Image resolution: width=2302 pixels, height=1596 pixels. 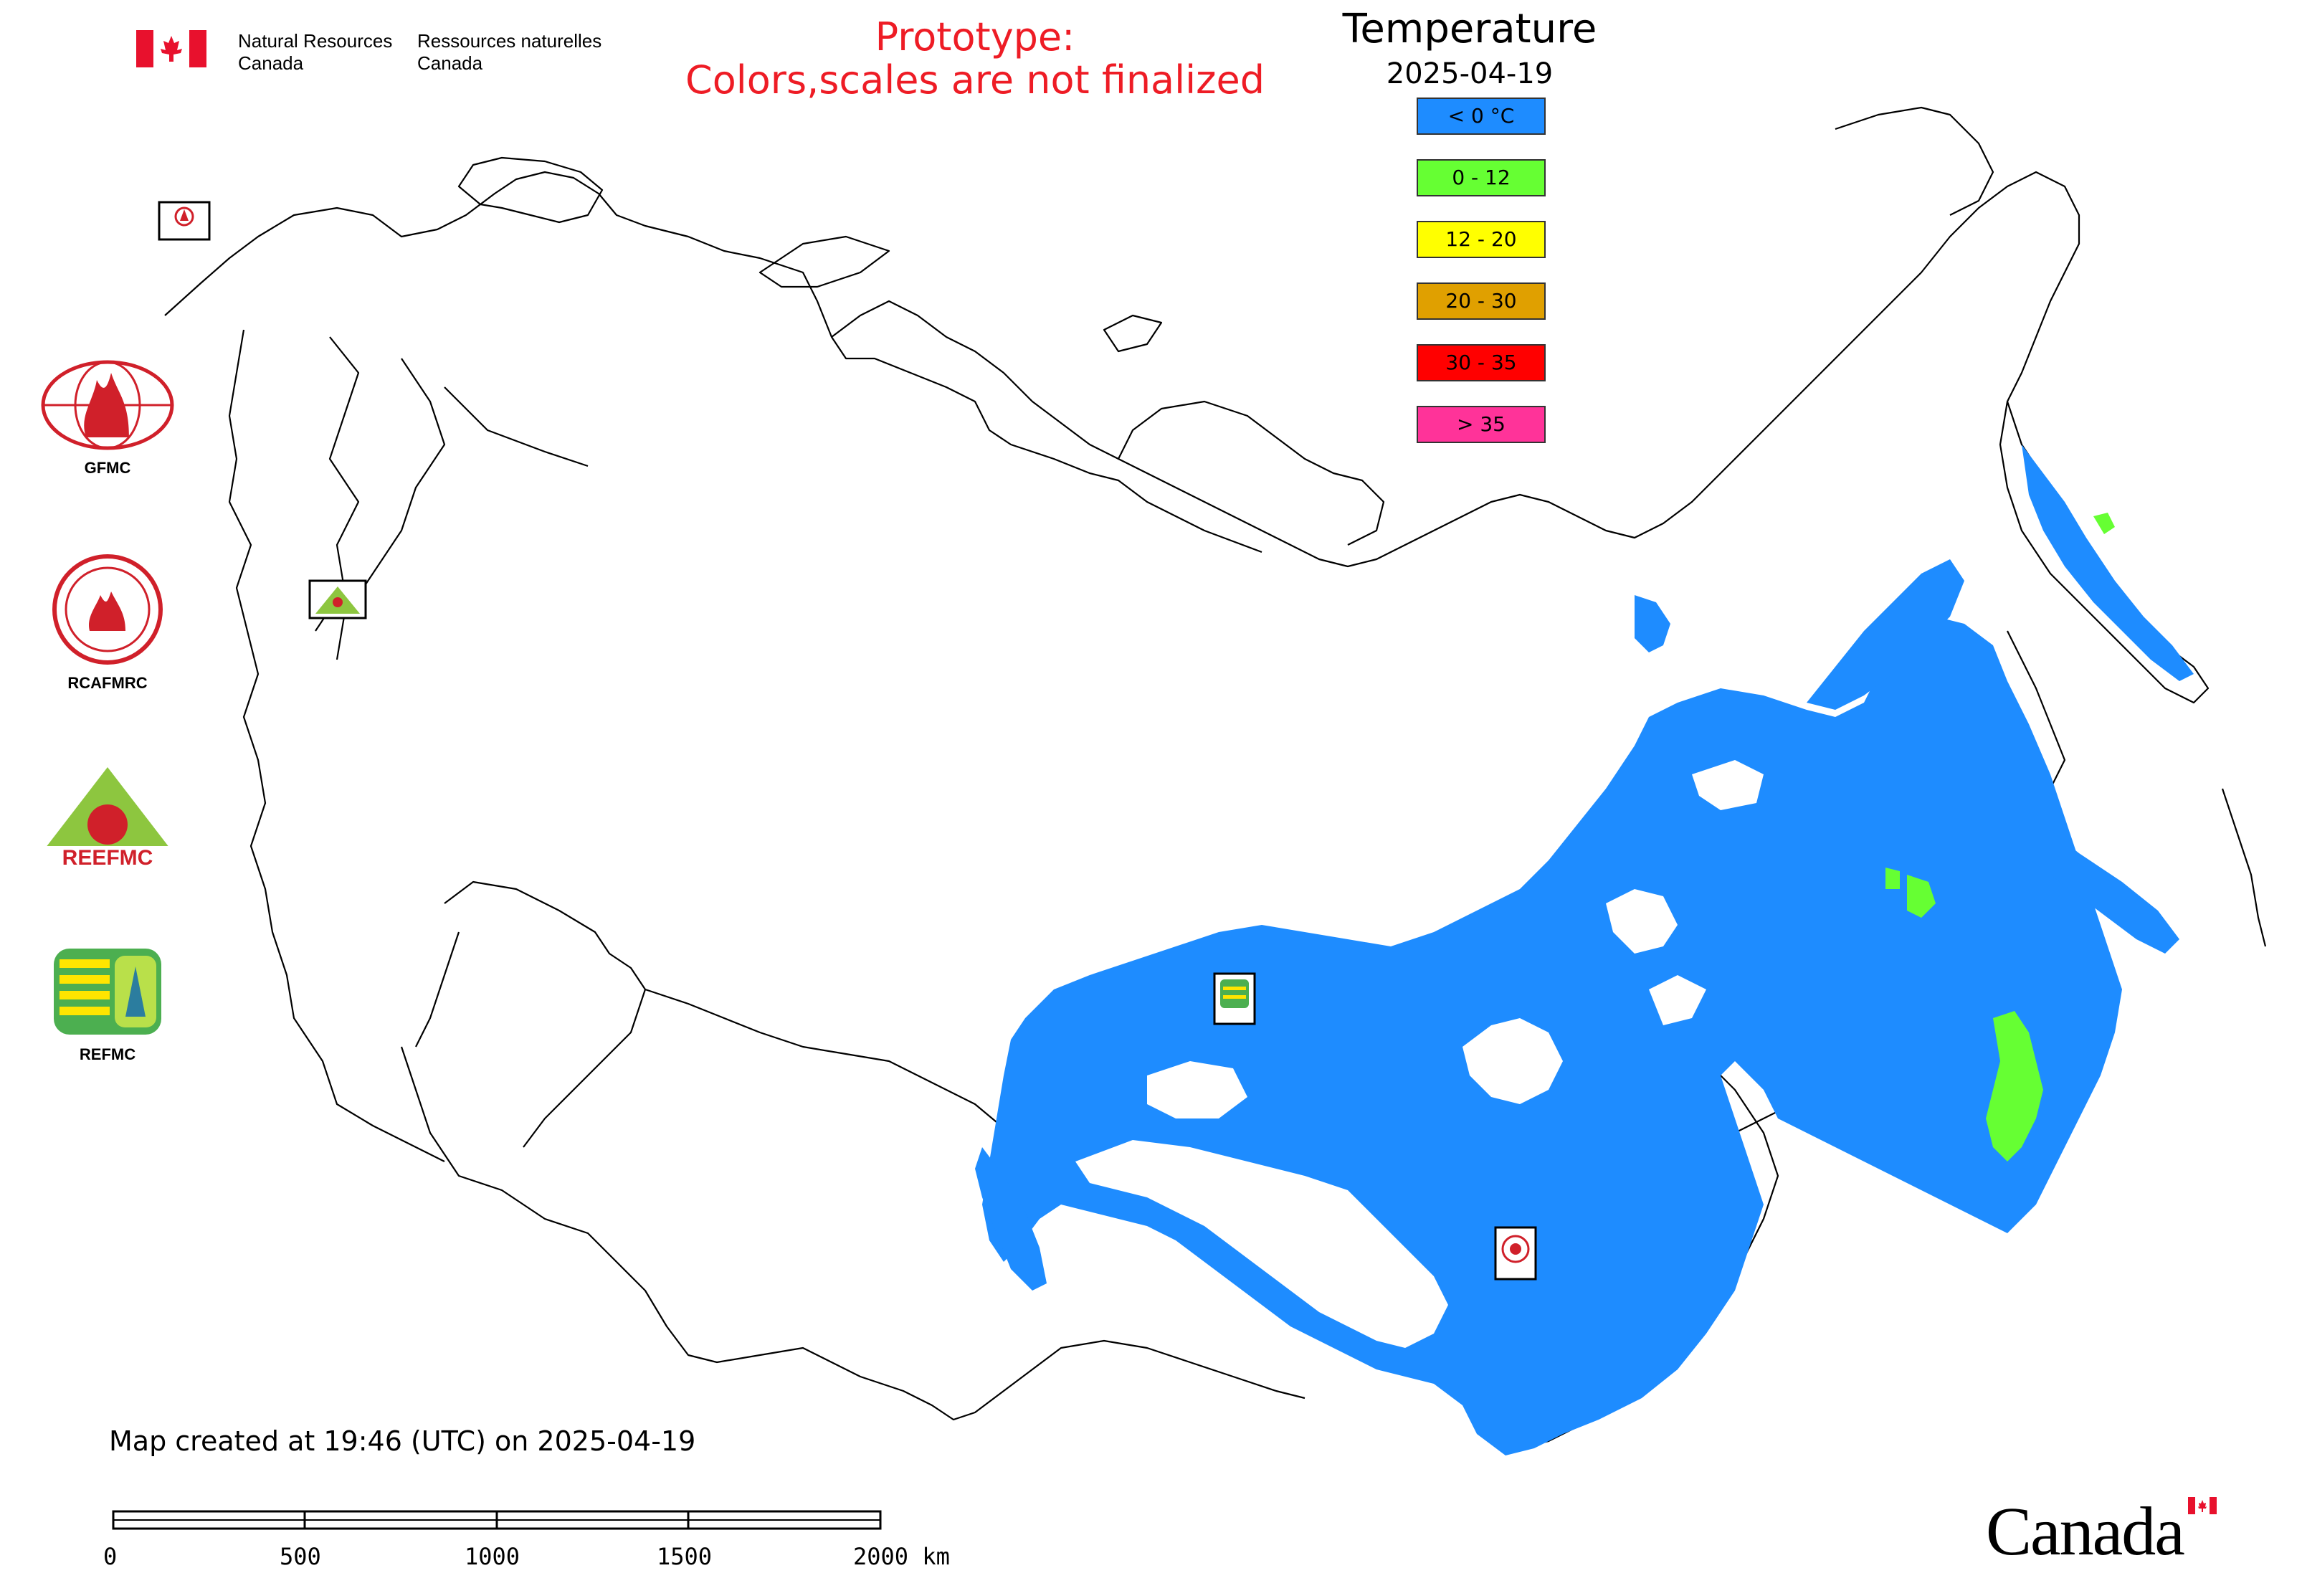 I want to click on prototype-line1: Prototype:, so click(x=975, y=37).